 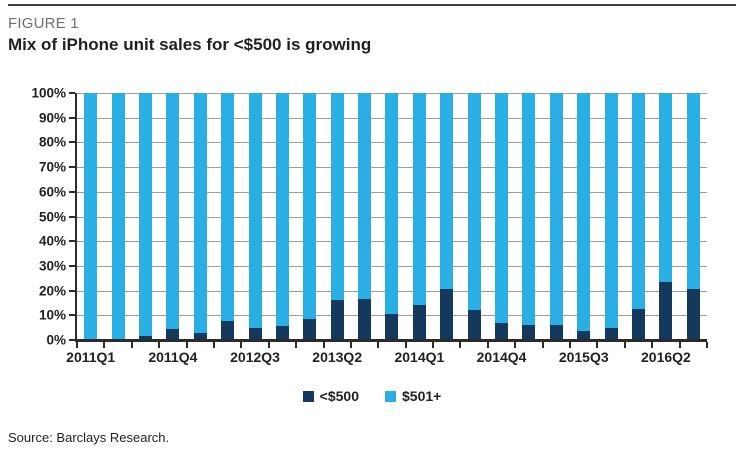 I want to click on x-tick-label: 2012Q3, so click(x=255, y=357).